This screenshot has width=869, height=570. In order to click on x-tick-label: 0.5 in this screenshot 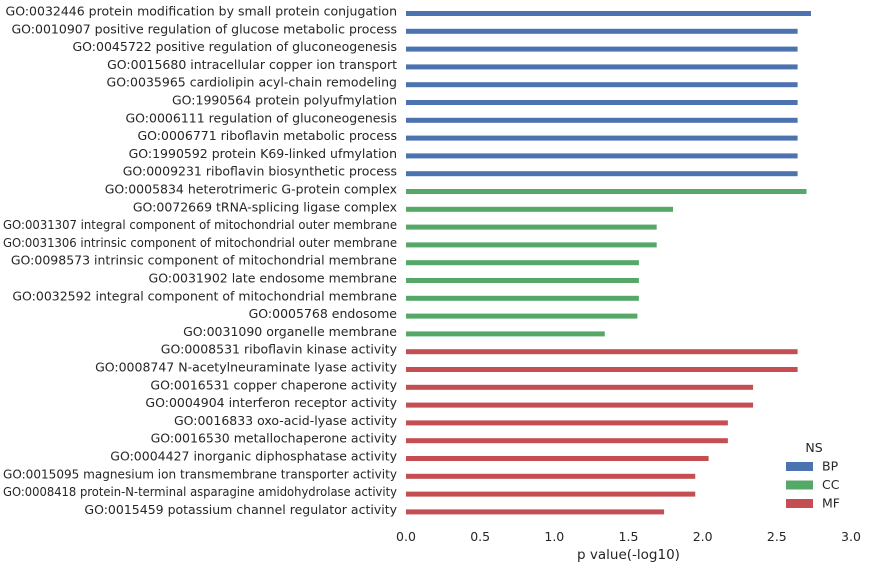, I will do `click(480, 536)`.